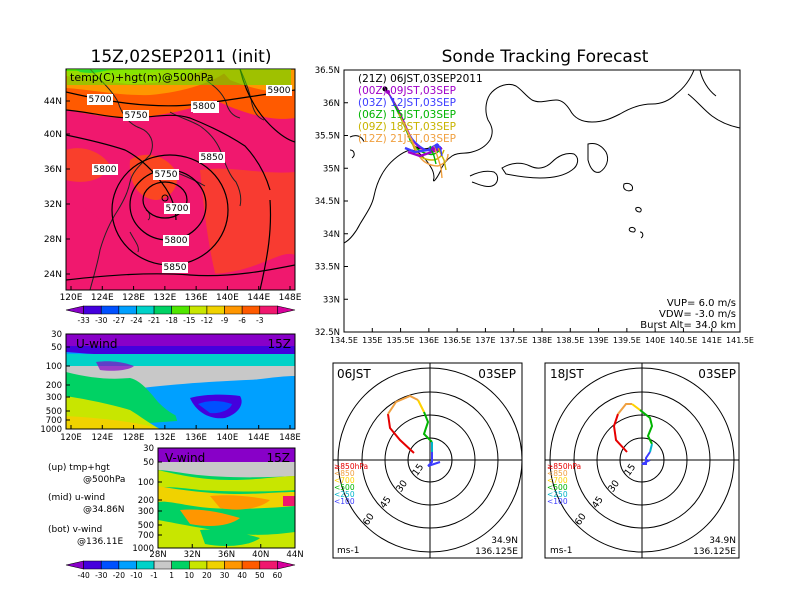 The image size is (792, 612). I want to click on lat-tick-label: 36.5N, so click(327, 71).